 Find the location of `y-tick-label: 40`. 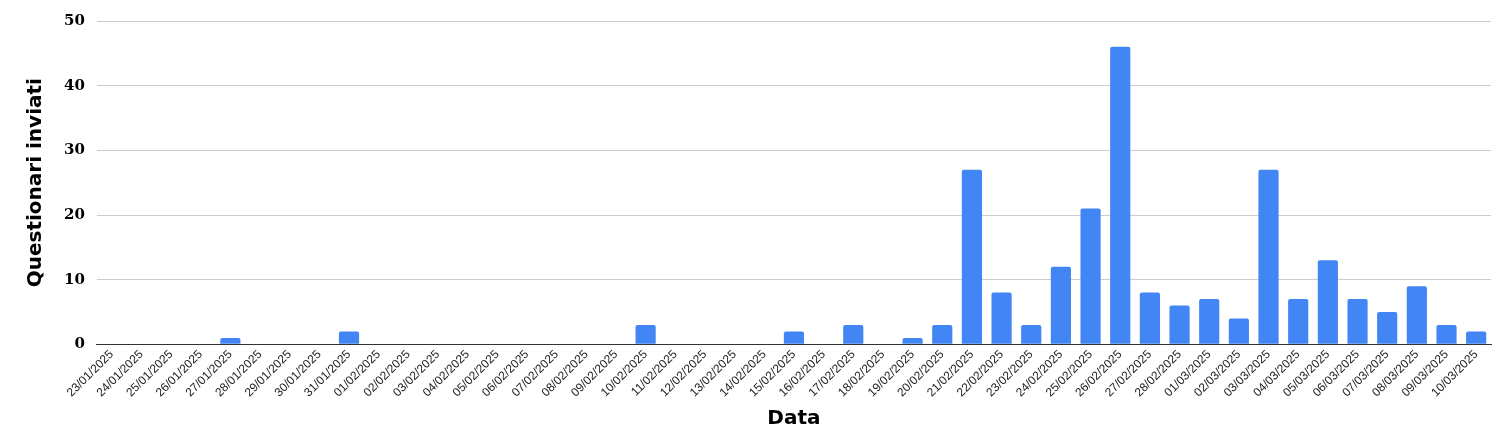

y-tick-label: 40 is located at coordinates (74, 84).